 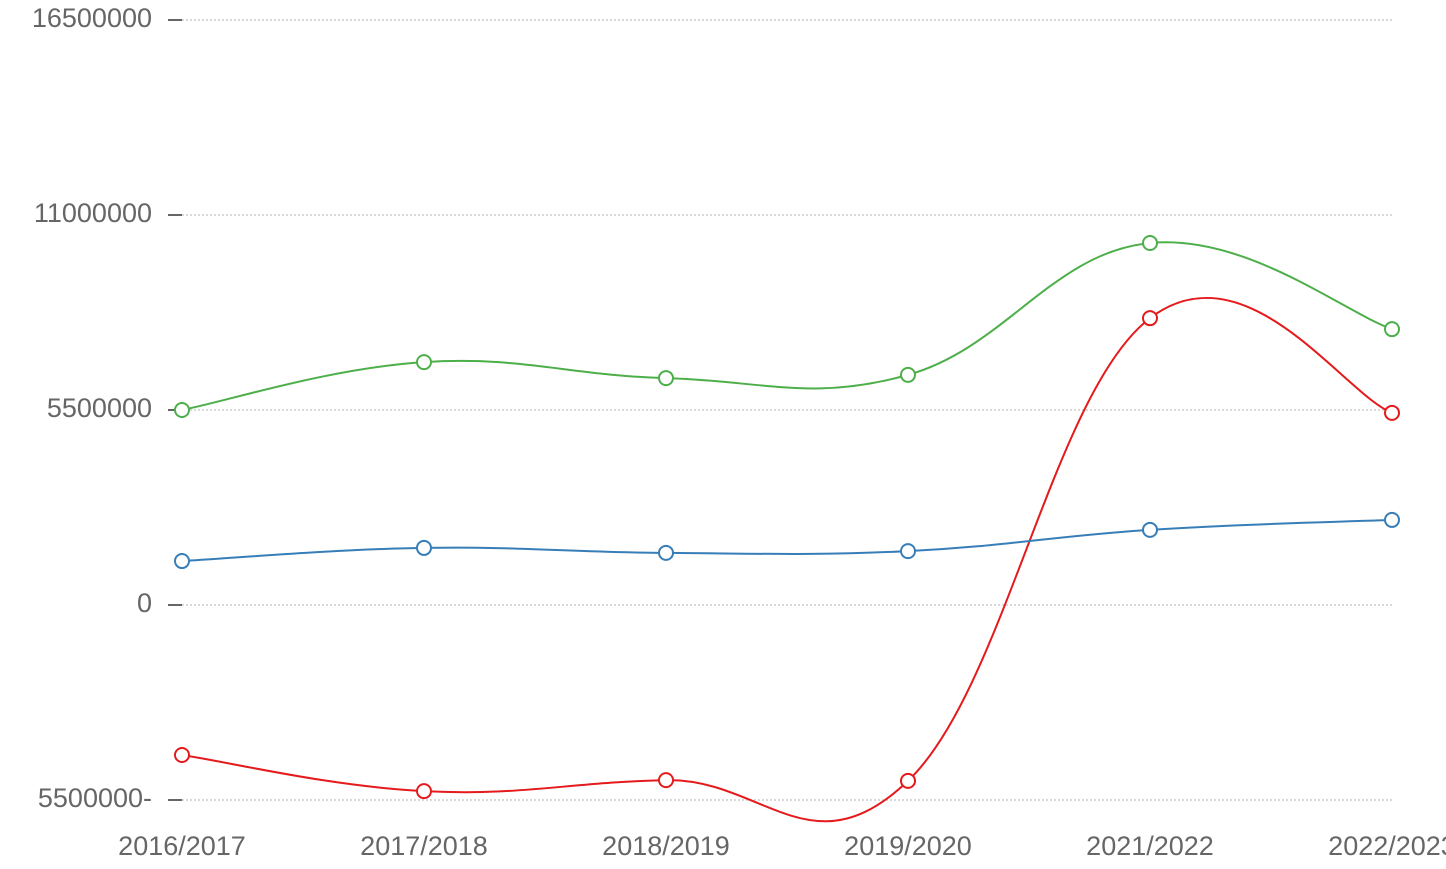 I want to click on x-tick-label: 2018/2019, so click(x=666, y=846).